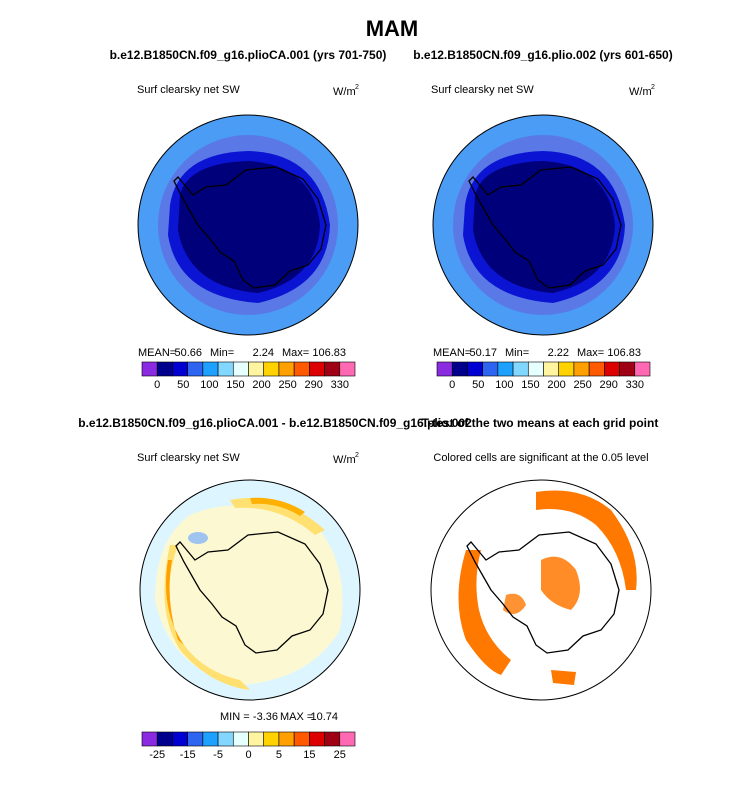  What do you see at coordinates (188, 755) in the screenshot?
I see `colorbar-label: -15` at bounding box center [188, 755].